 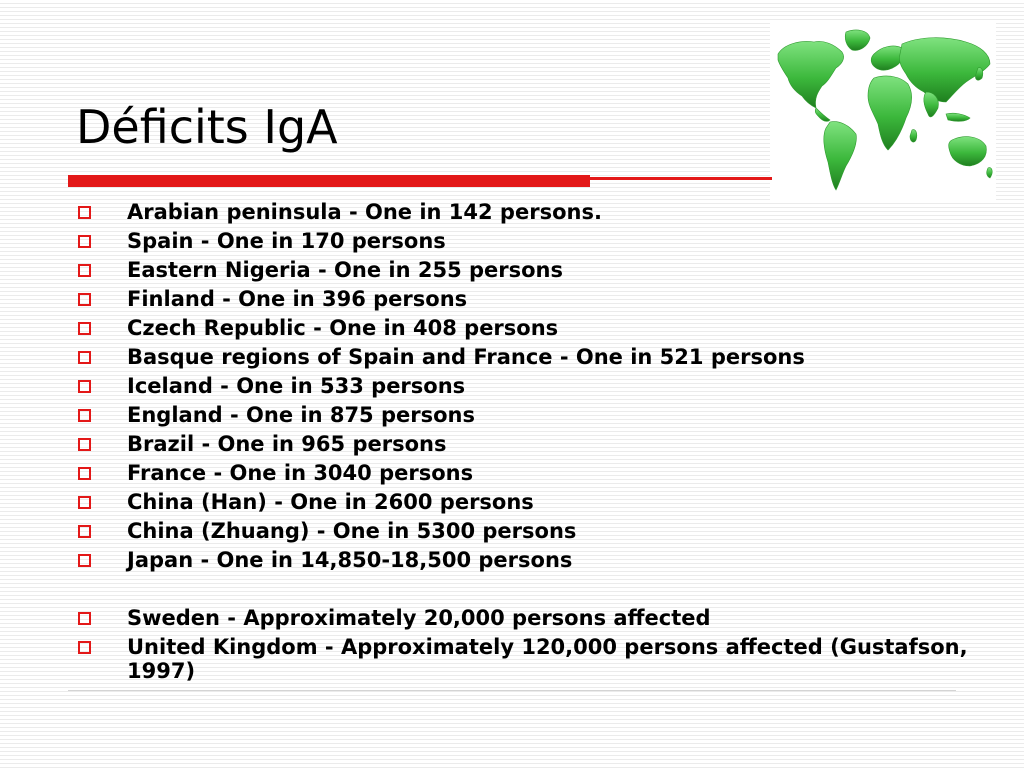 I want to click on japan-shape, so click(x=979, y=74).